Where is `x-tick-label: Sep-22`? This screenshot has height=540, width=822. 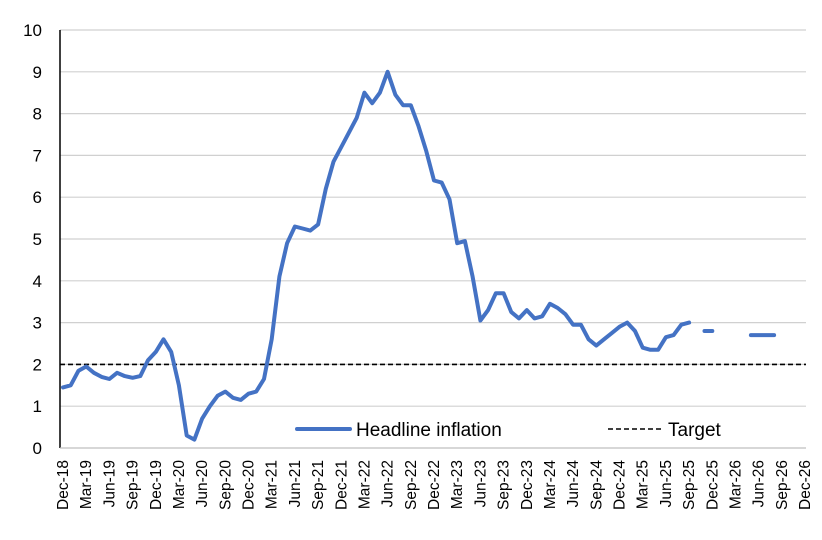
x-tick-label: Sep-22 is located at coordinates (411, 485).